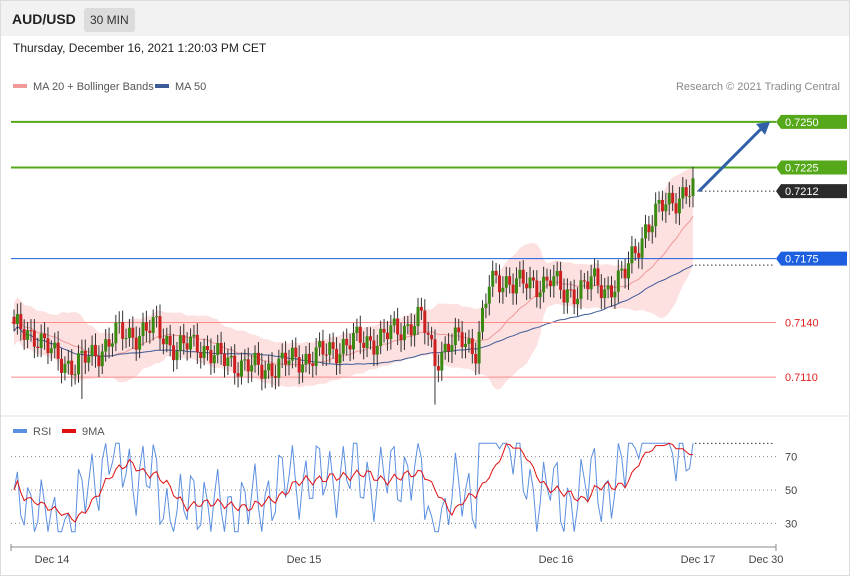  I want to click on ma20-legend-label: MA 20 + Bollinger Bands, so click(93, 87).